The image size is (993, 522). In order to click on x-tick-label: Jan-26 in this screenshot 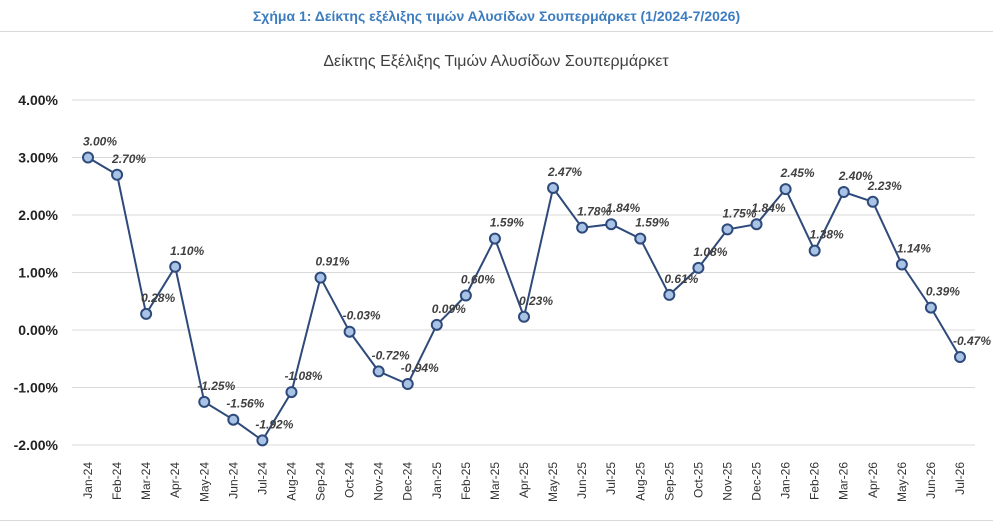, I will do `click(786, 480)`.